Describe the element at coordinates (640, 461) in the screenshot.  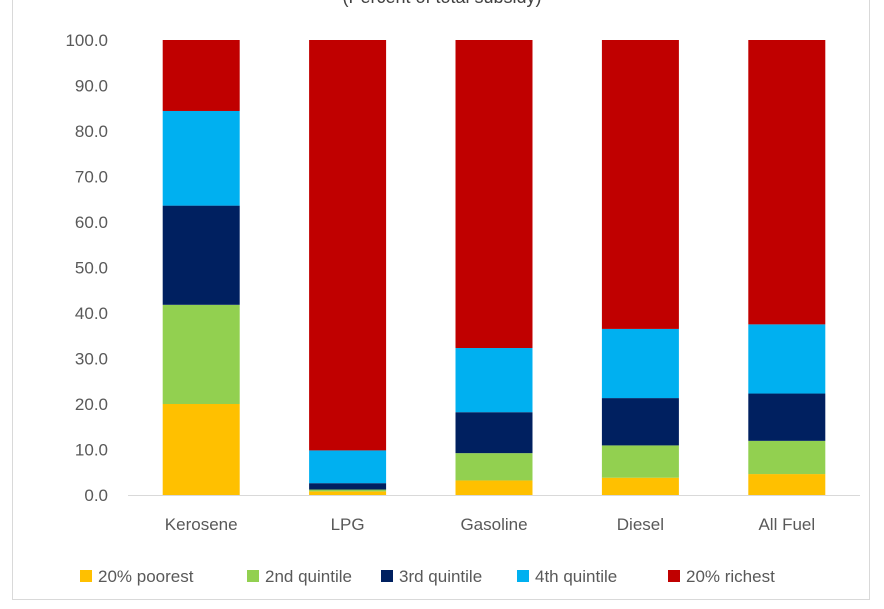
I see `bar-segment-2nd-quintile-diesel` at that location.